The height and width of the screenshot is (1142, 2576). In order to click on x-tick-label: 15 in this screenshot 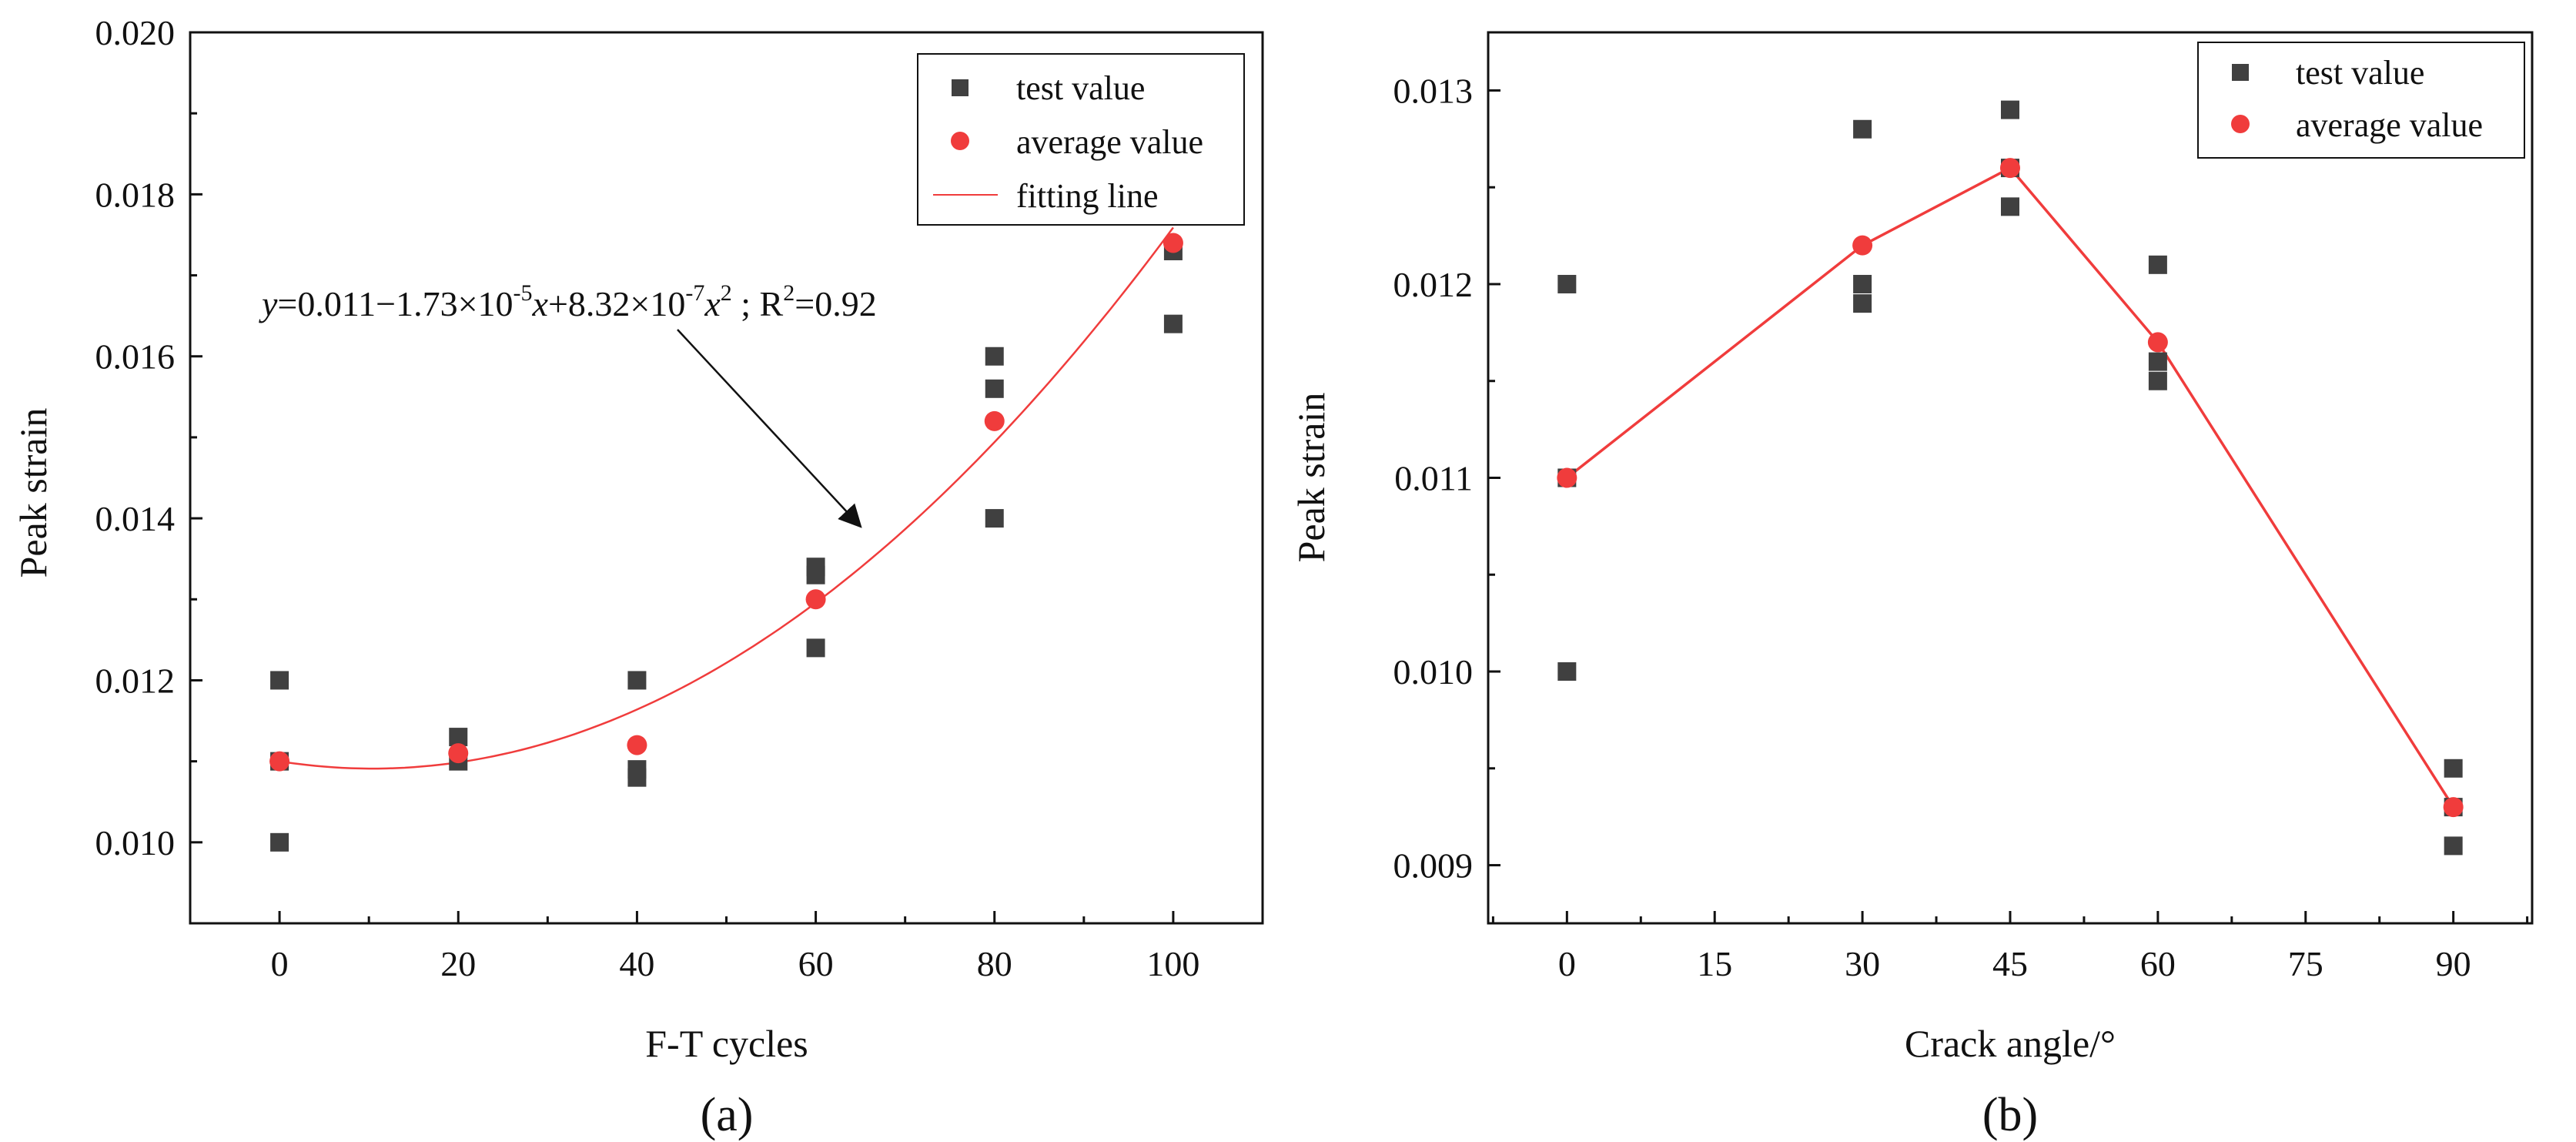, I will do `click(1715, 963)`.